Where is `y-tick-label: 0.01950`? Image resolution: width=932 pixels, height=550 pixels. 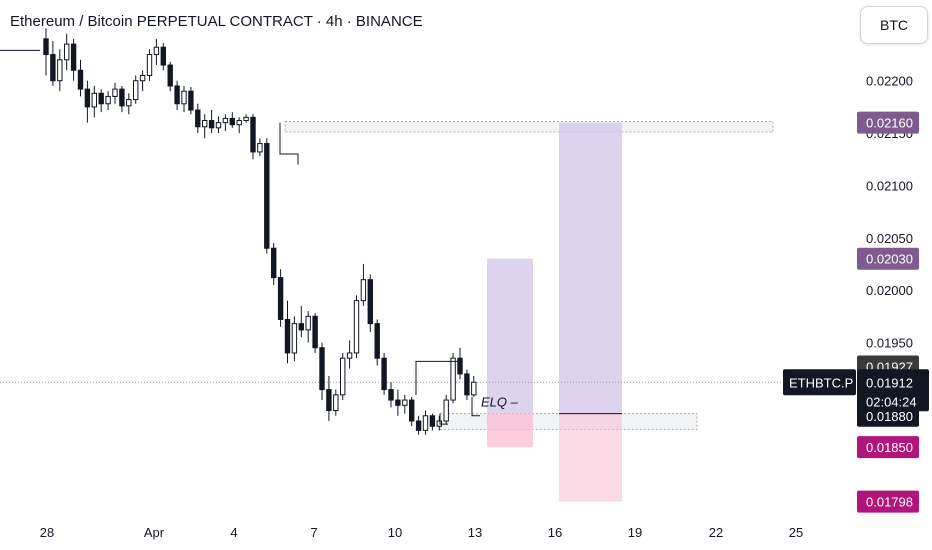
y-tick-label: 0.01950 is located at coordinates (889, 342).